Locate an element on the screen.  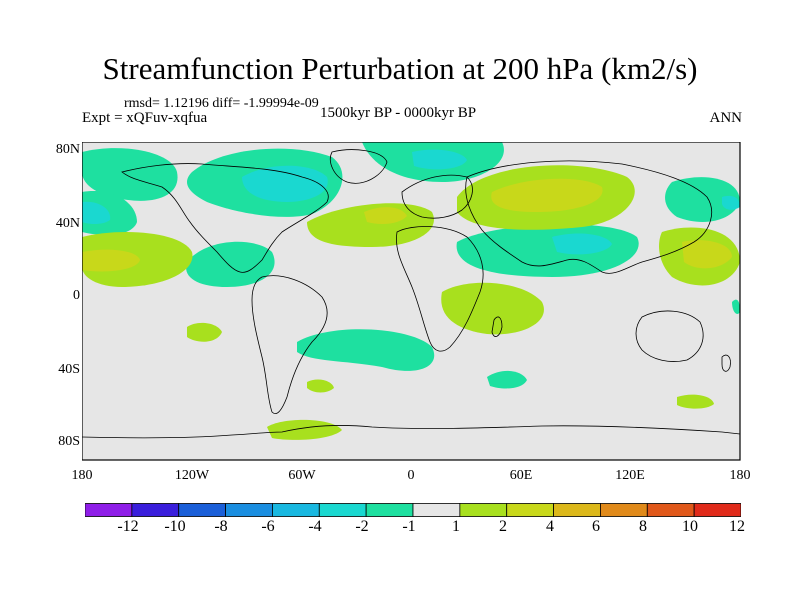
colorbar-label: 12 is located at coordinates (737, 526).